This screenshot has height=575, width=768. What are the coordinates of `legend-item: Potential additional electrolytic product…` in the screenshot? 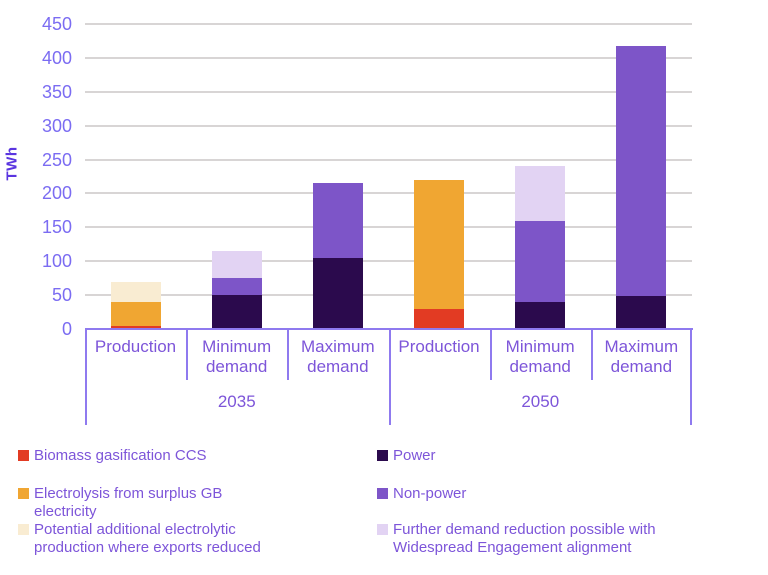 It's located at (139, 538).